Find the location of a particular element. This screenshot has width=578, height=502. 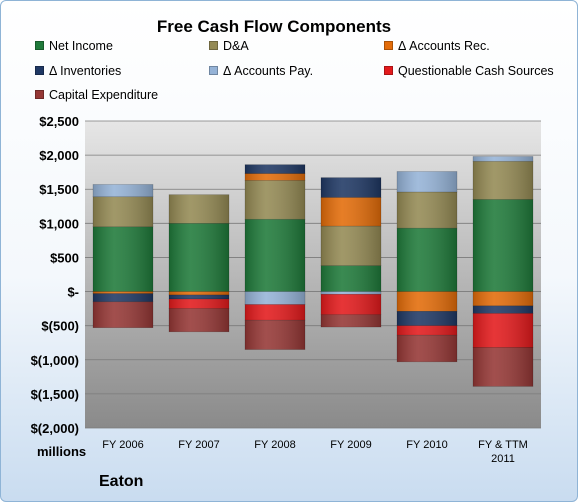

legend-label: Capital Expenditure is located at coordinates (104, 95).